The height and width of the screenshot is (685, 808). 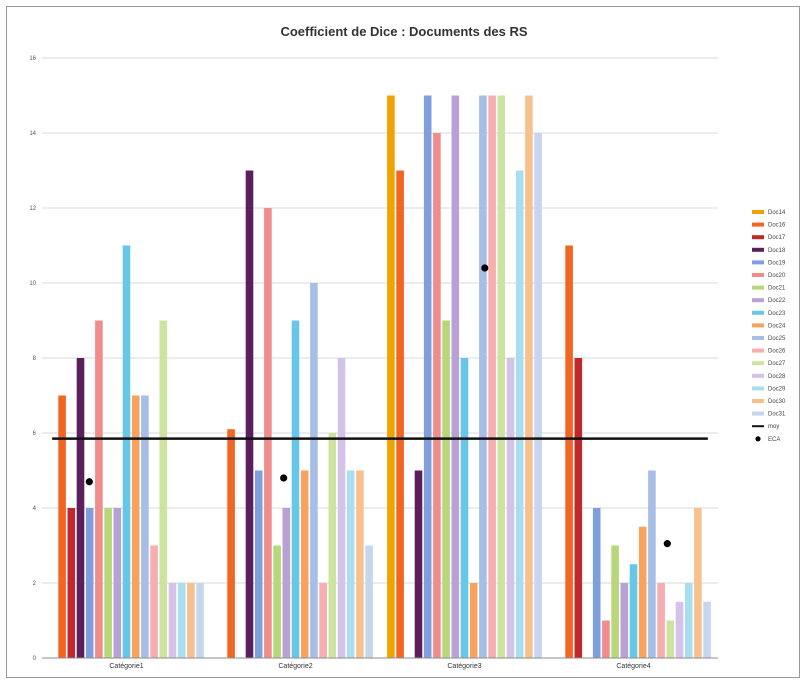 What do you see at coordinates (777, 314) in the screenshot?
I see `legend-label: Doc23` at bounding box center [777, 314].